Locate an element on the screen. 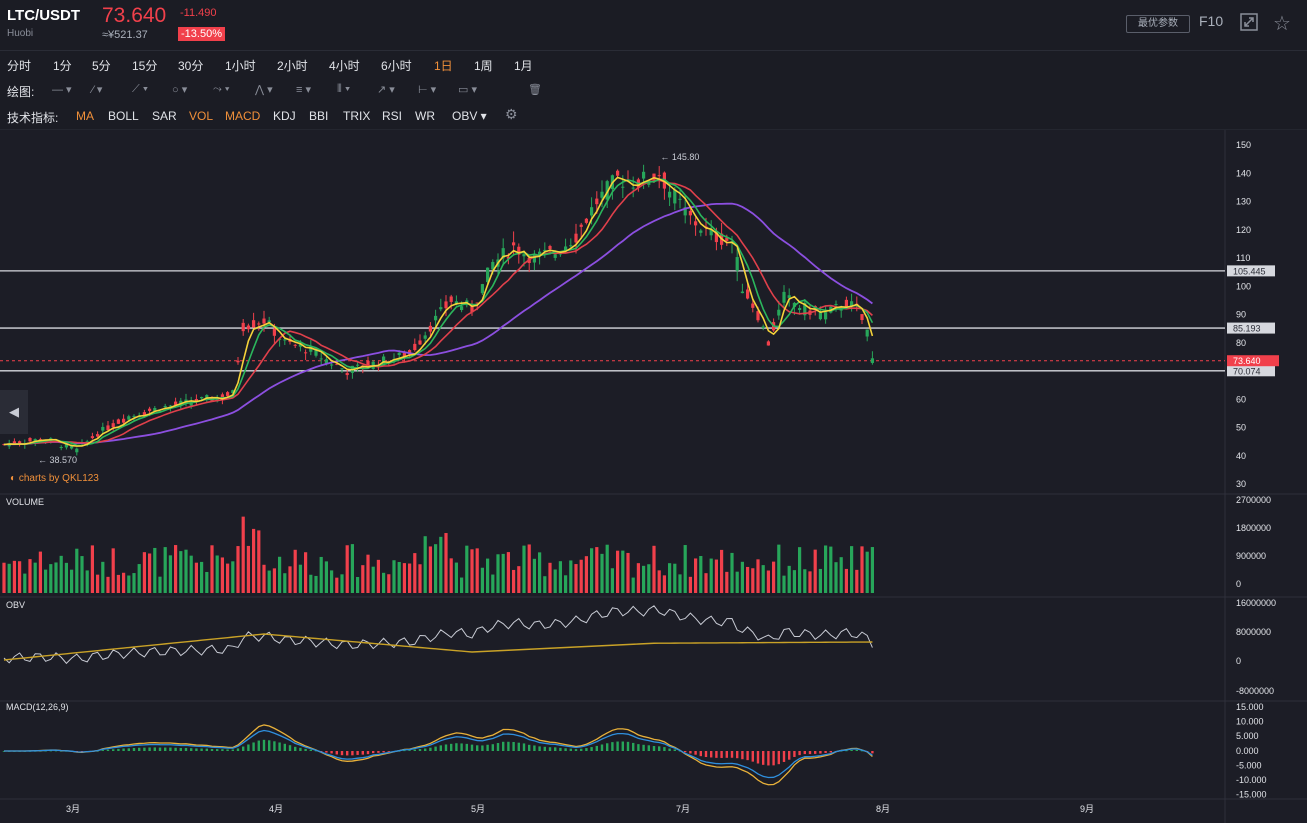 This screenshot has height=823, width=1307. period-3: 15分 is located at coordinates (145, 66).